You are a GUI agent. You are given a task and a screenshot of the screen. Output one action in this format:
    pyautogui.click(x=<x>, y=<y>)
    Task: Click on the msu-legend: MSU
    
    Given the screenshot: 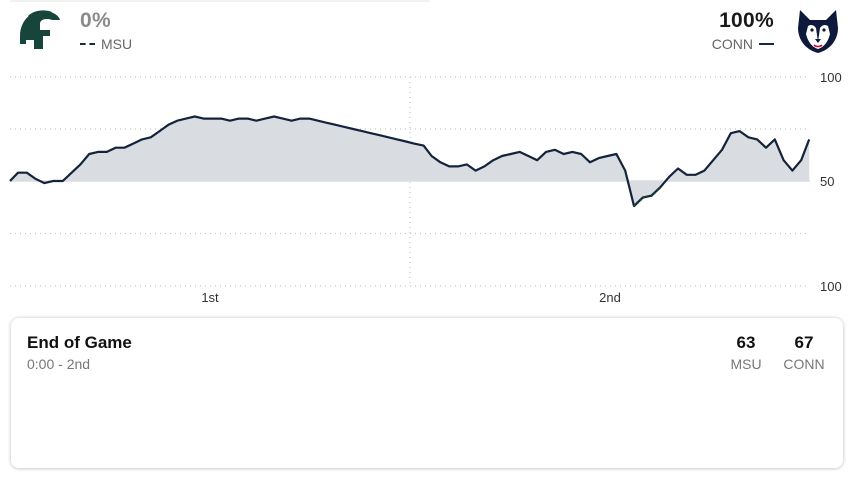 What is the action you would take?
    pyautogui.click(x=106, y=44)
    